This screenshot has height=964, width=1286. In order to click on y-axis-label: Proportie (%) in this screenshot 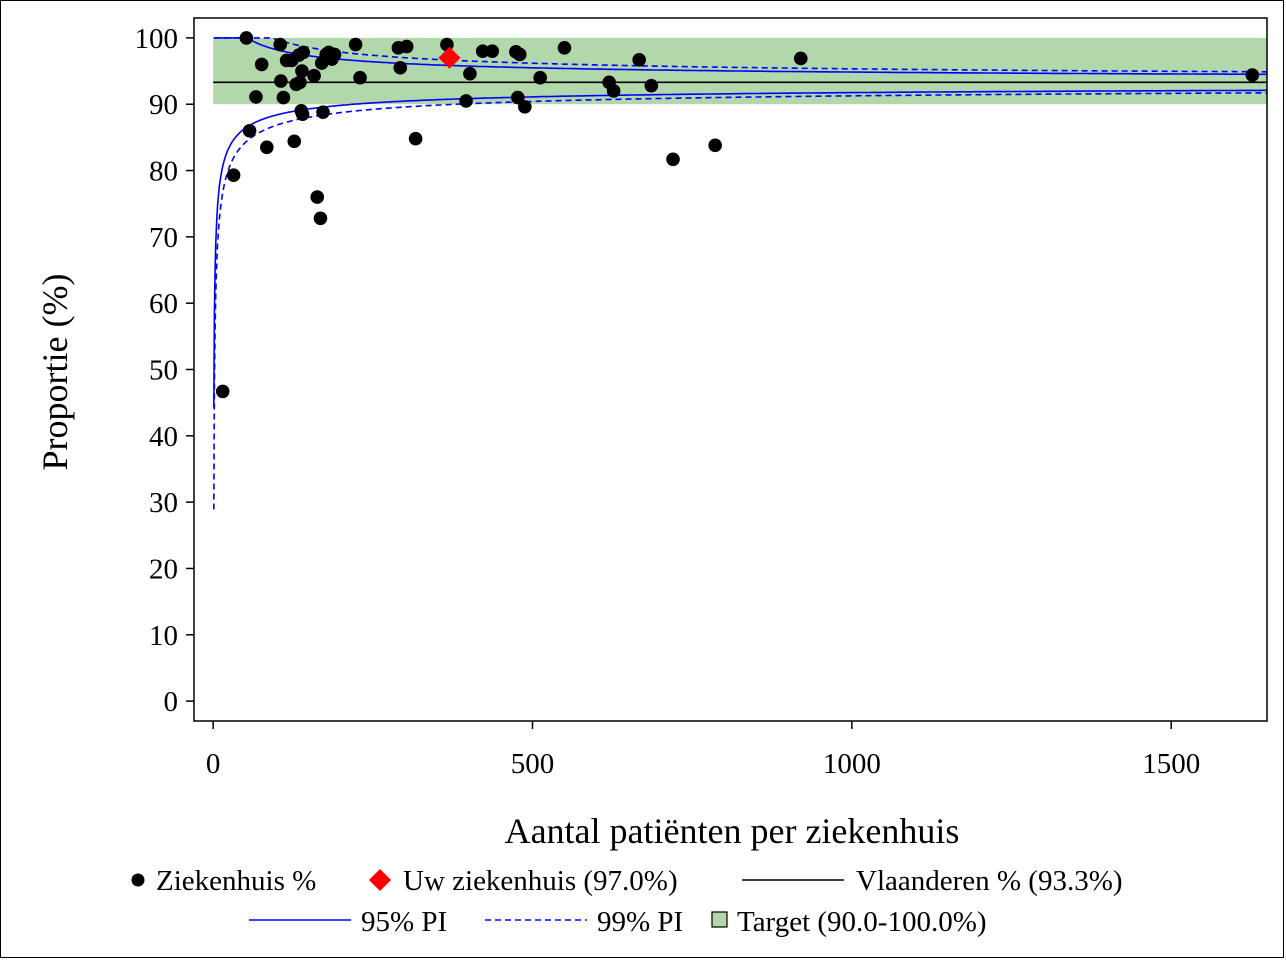, I will do `click(55, 372)`.